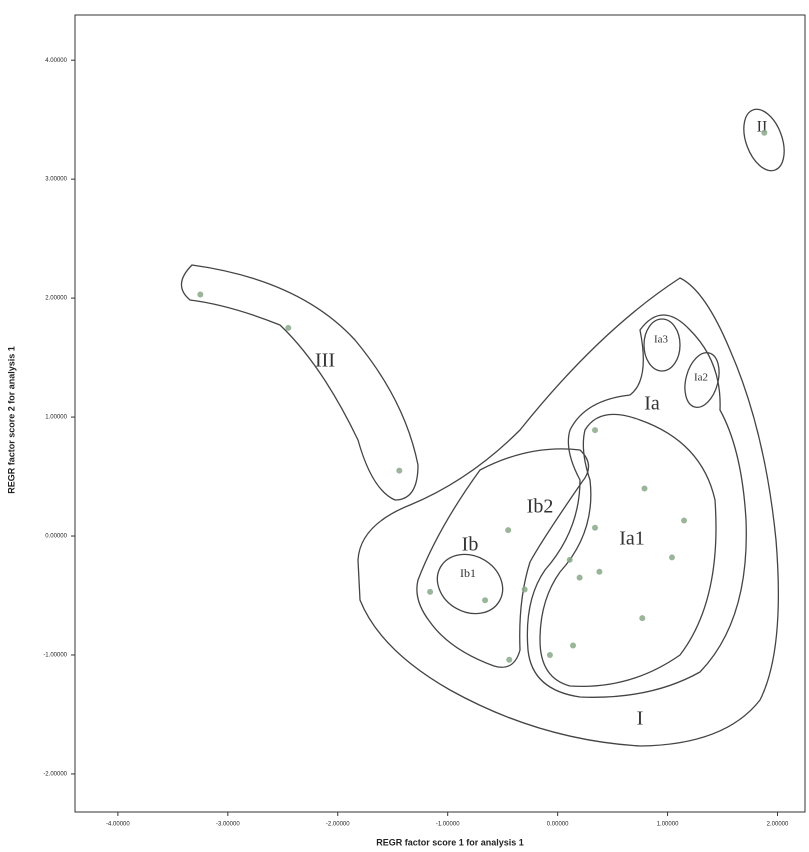  I want to click on y-tick-label: 4.00000, so click(56, 61).